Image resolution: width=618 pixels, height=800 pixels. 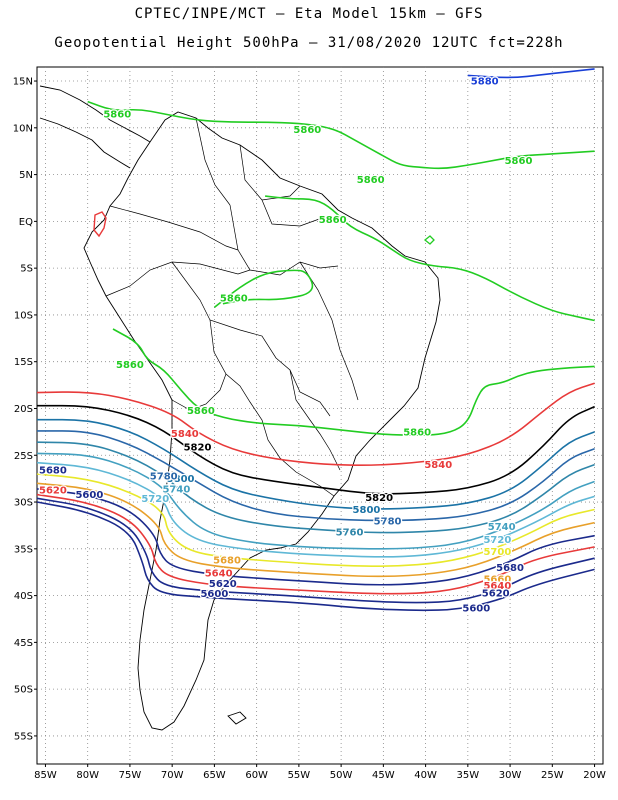 What do you see at coordinates (26, 269) in the screenshot?
I see `y-tick-label: 5S` at bounding box center [26, 269].